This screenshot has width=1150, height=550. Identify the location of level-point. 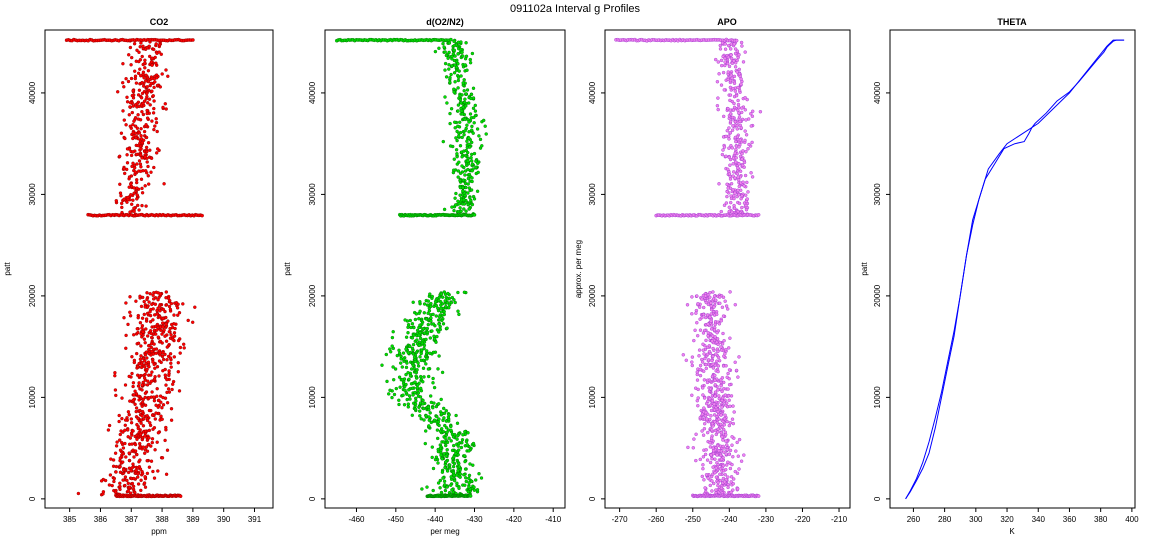
(474, 215).